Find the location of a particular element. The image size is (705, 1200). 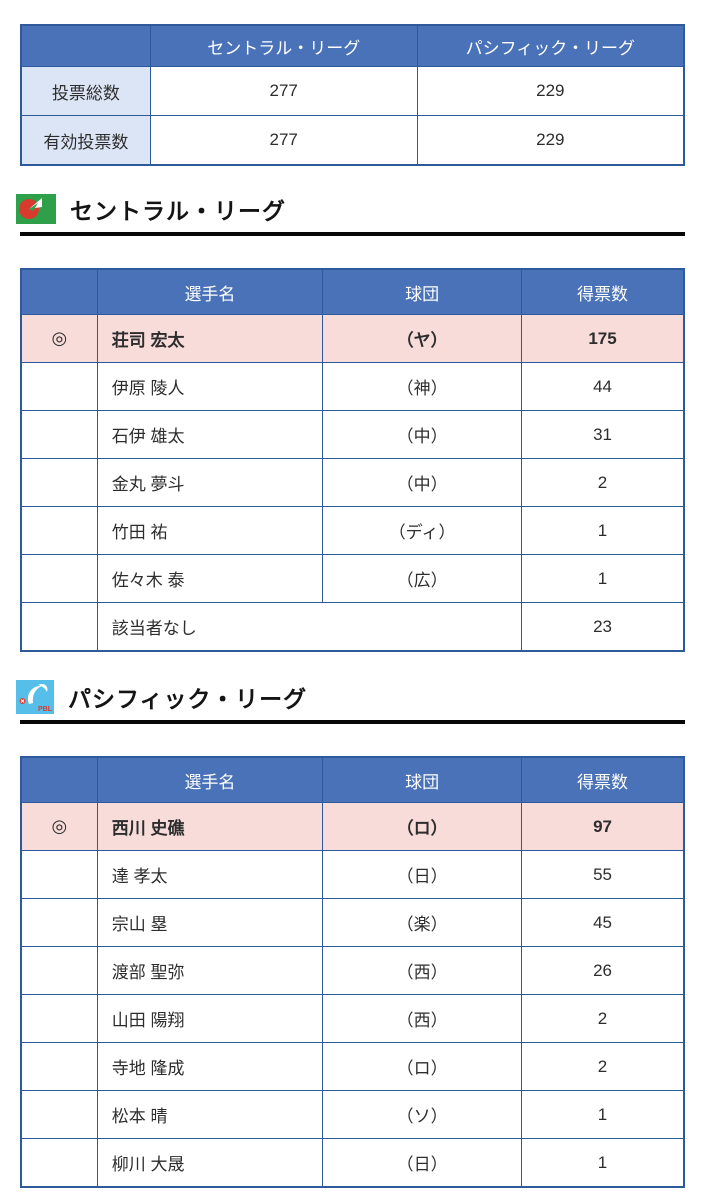

summary-row: 投票総数 277 229 is located at coordinates (352, 91).